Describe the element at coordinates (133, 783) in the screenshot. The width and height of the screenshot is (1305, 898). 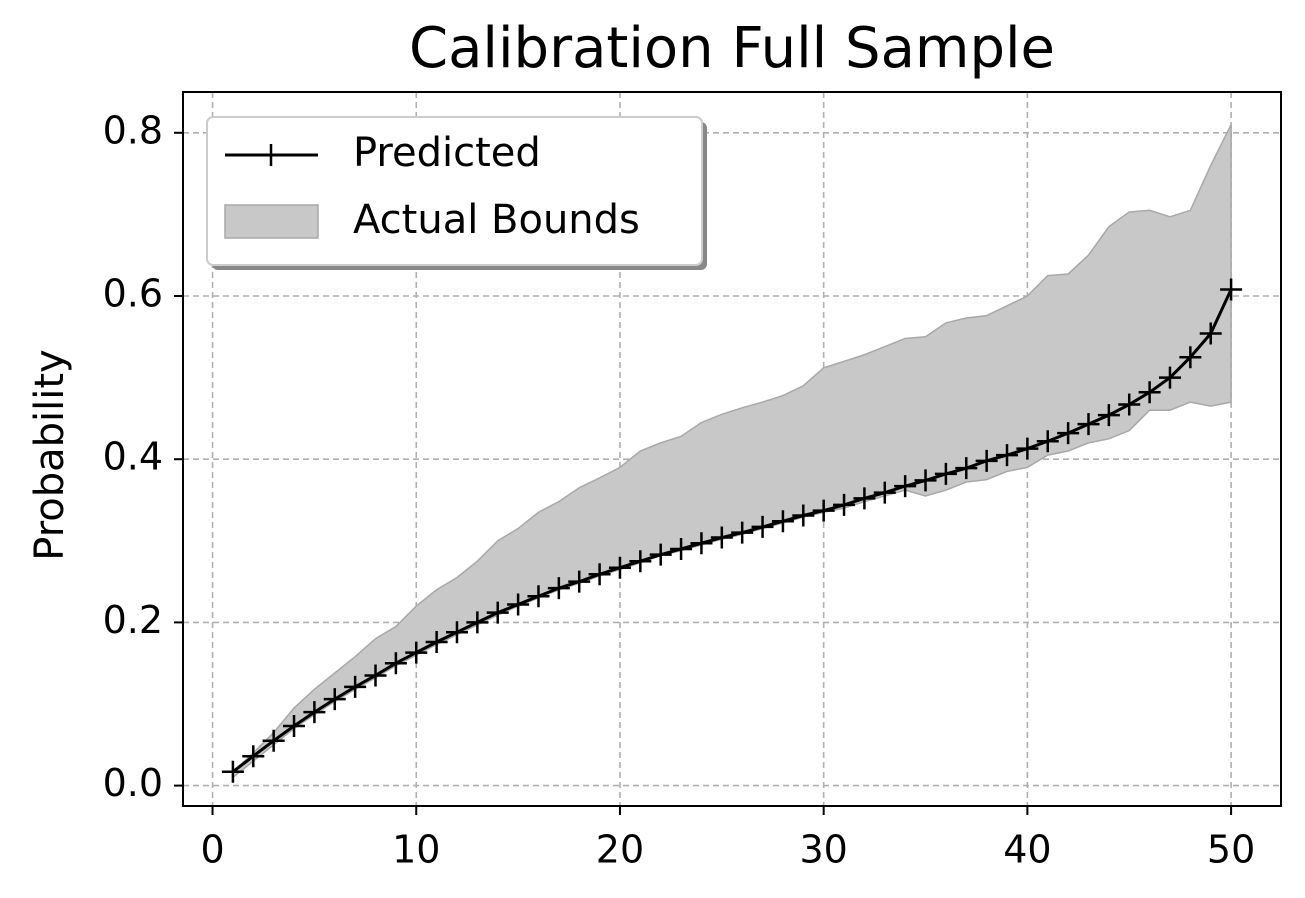
I see `y-tick-label: 0.0` at that location.